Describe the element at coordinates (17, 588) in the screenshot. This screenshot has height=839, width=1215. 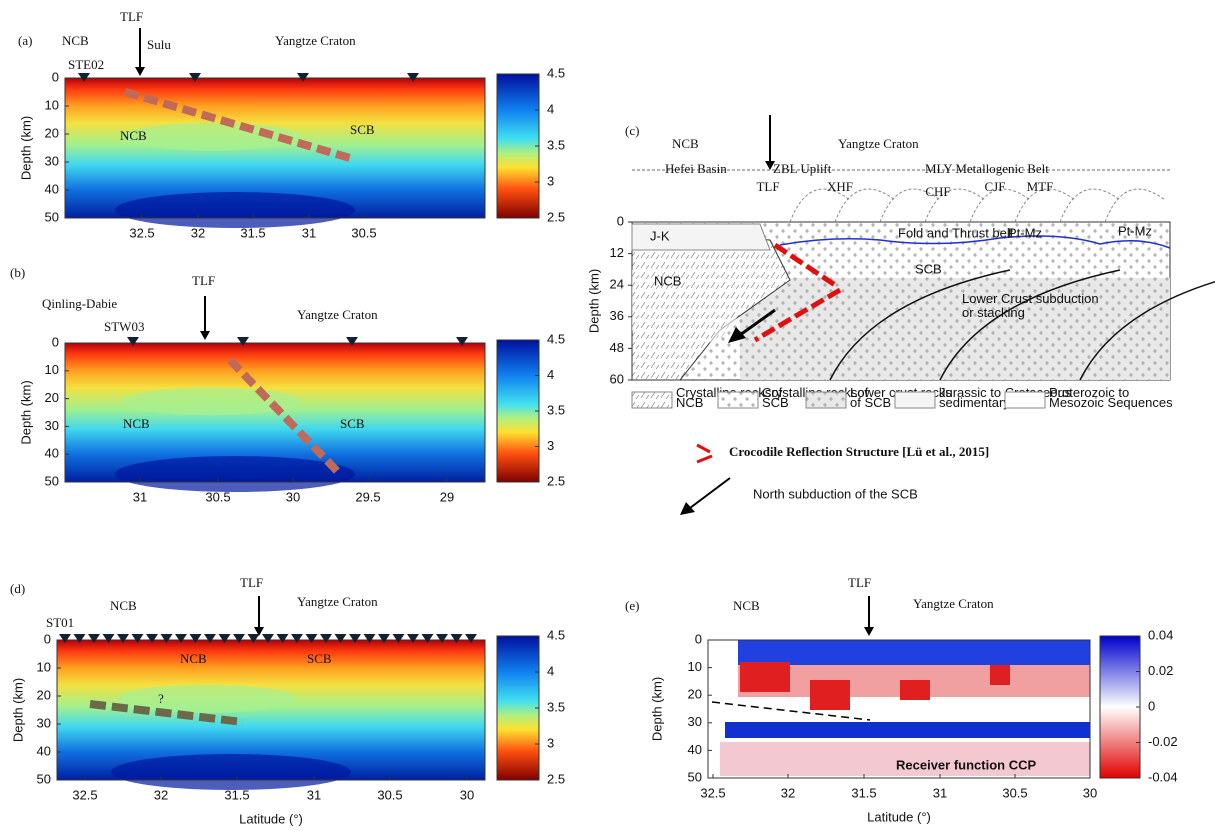
I see `panel-label: (d)` at that location.